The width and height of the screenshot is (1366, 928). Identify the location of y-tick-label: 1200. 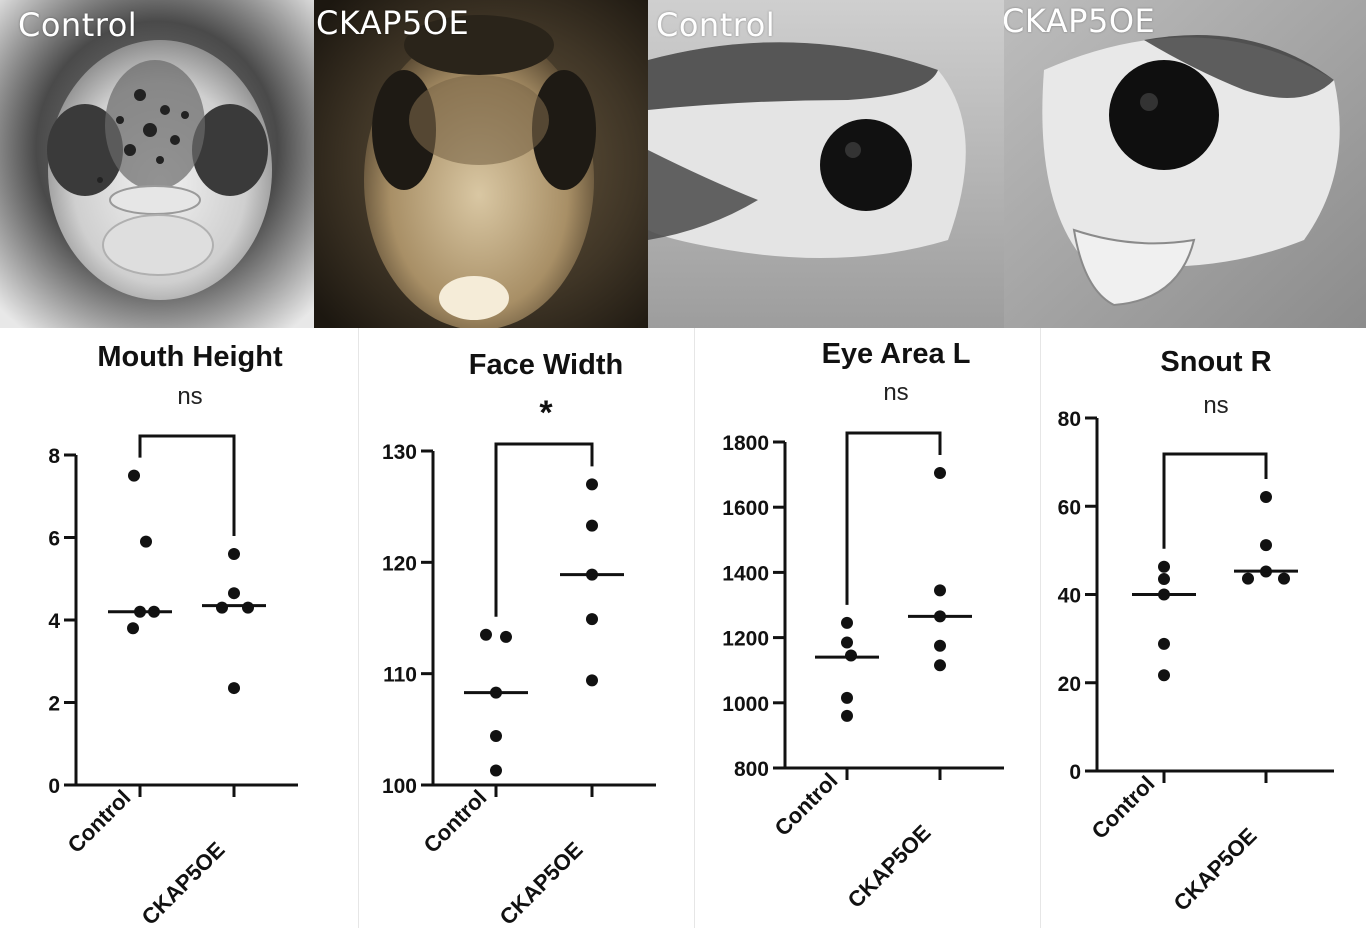
(745, 639).